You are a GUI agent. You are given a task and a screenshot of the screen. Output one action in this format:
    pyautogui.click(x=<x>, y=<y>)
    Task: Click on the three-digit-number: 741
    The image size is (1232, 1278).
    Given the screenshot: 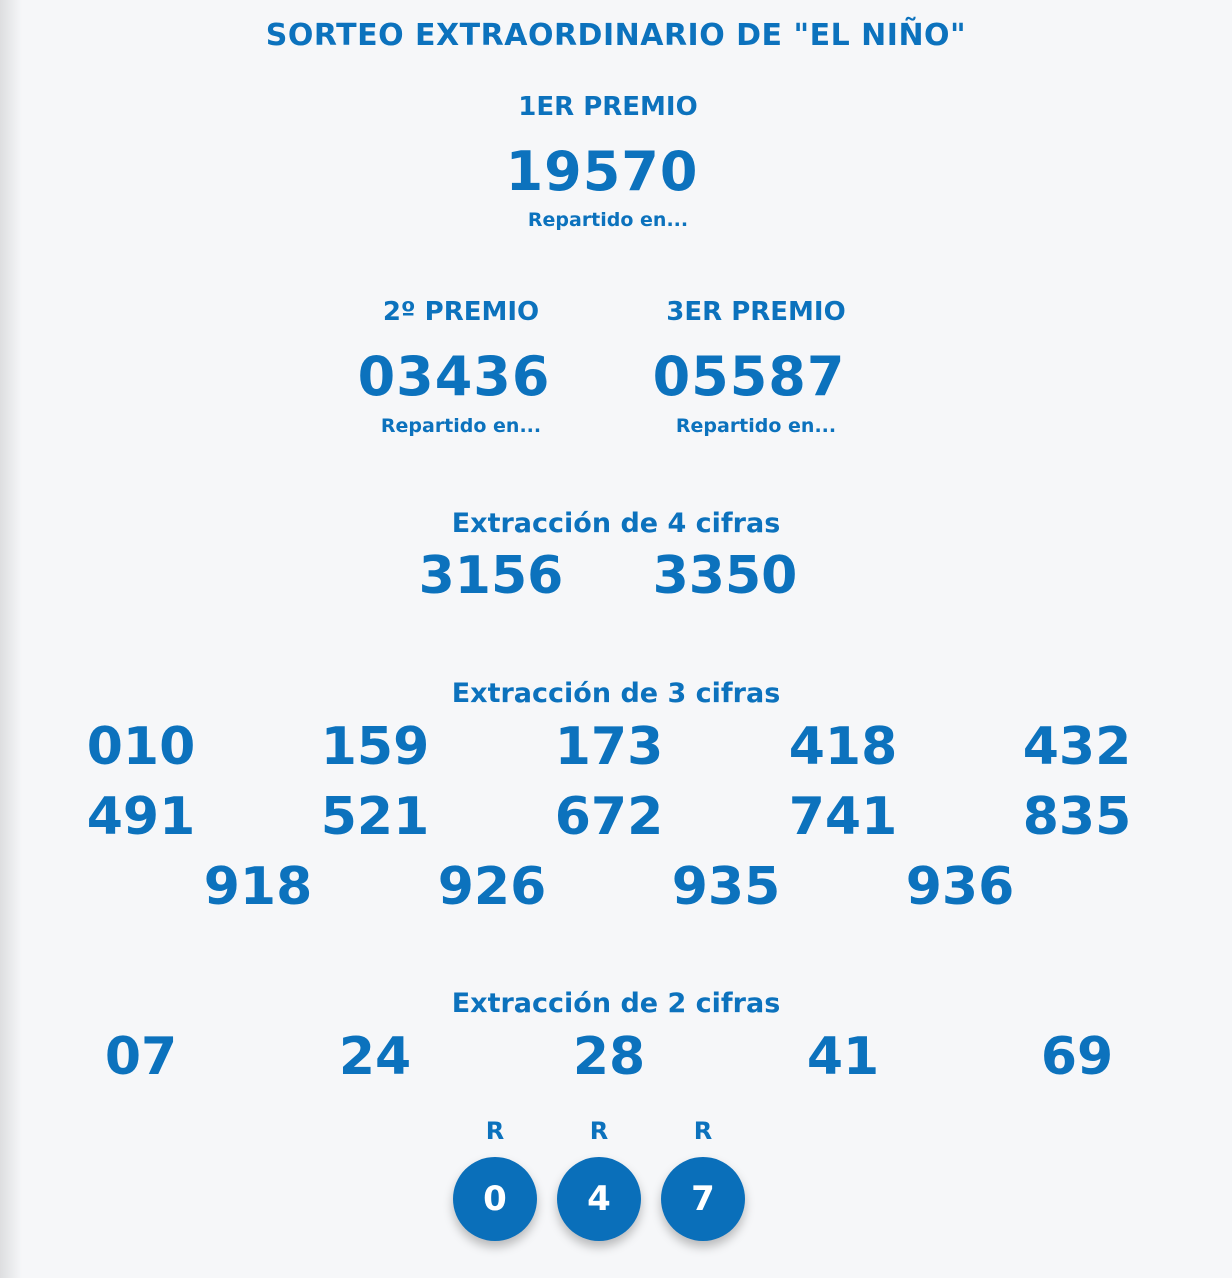 What is the action you would take?
    pyautogui.click(x=843, y=817)
    